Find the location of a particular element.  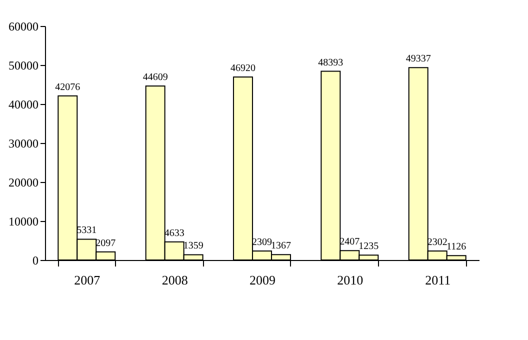

x-tick-label: 2009 is located at coordinates (263, 280).